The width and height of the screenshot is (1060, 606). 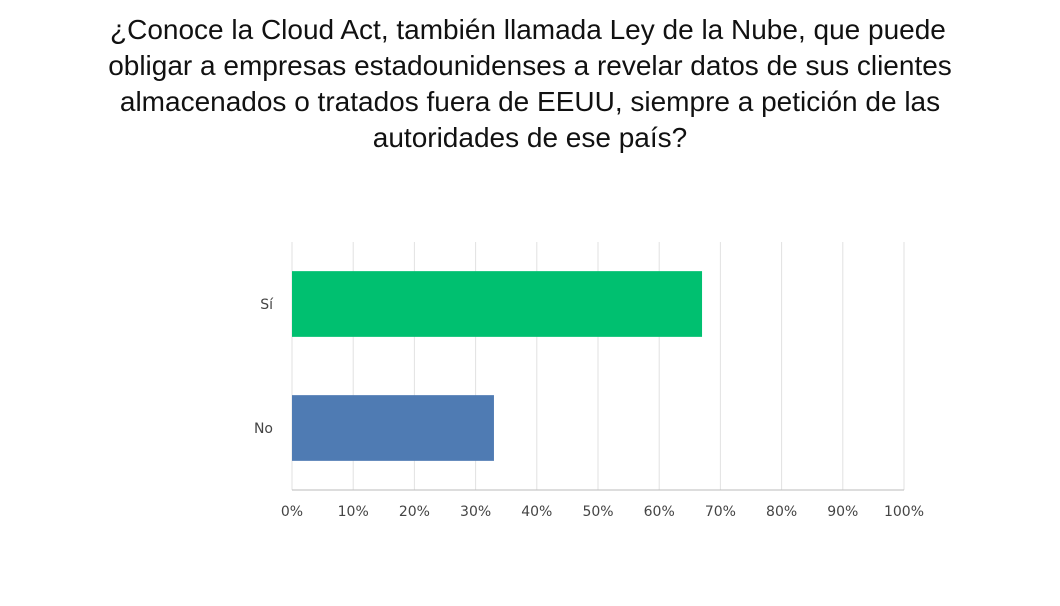 I want to click on x-tick-label: 50%, so click(x=597, y=512).